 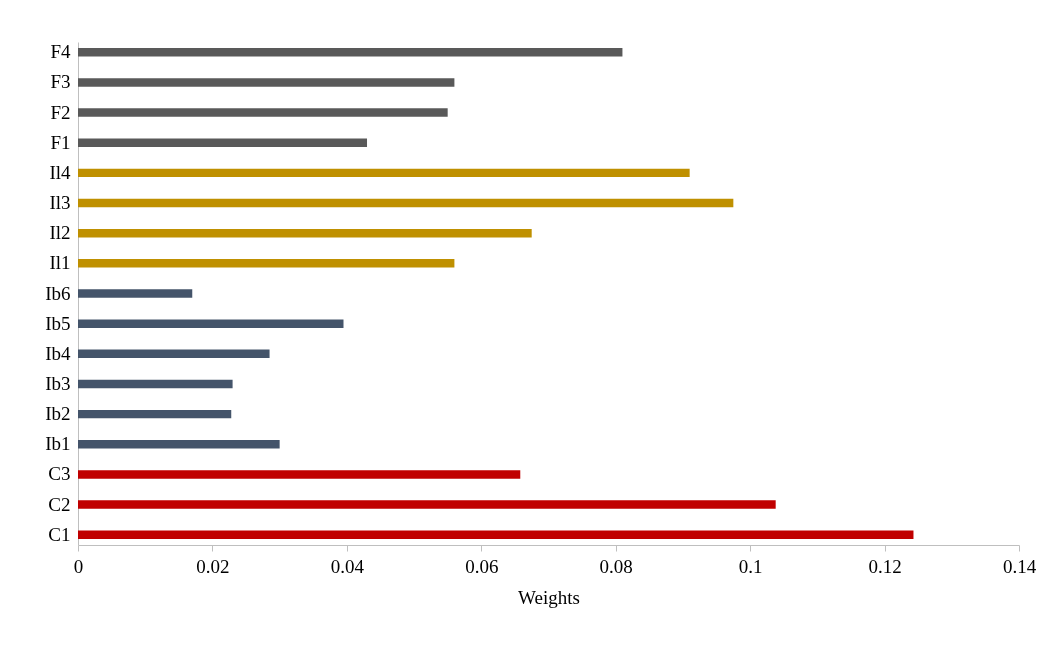 What do you see at coordinates (59, 474) in the screenshot?
I see `y-tick-label: C3` at bounding box center [59, 474].